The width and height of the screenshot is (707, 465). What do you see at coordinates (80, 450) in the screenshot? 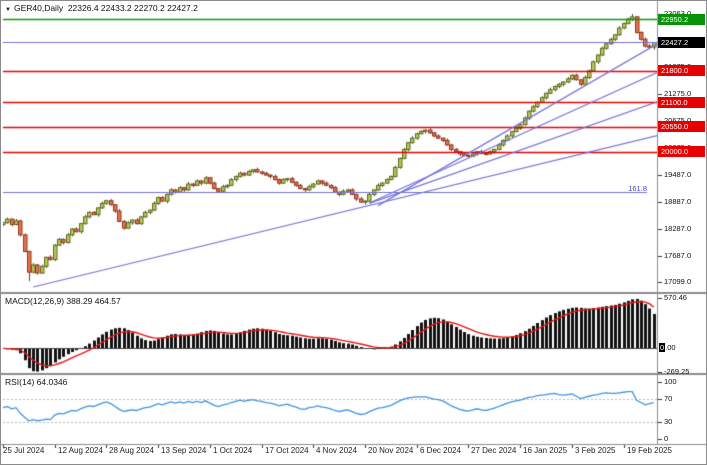
I see `date-label: 12 Aug 2024` at bounding box center [80, 450].